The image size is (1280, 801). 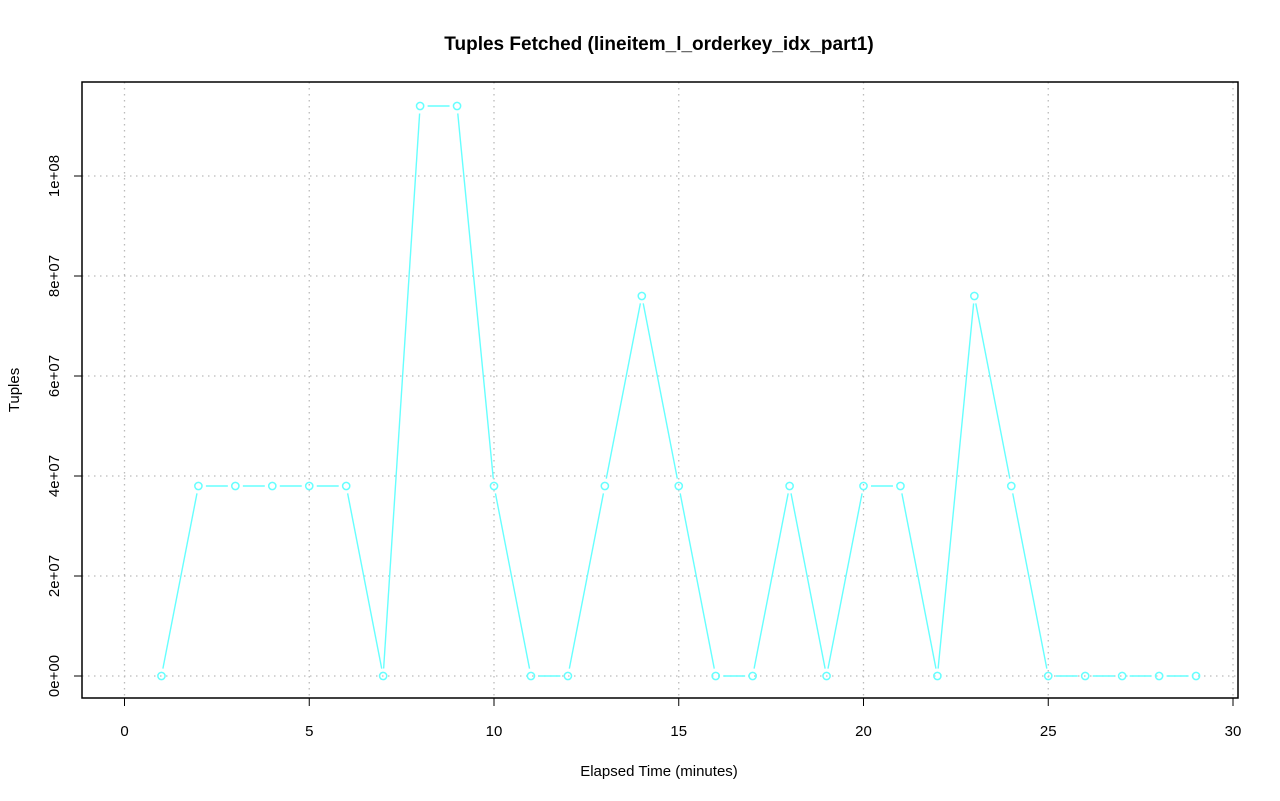 I want to click on x-axis: 0 5 10 15 20 25 30, so click(x=680, y=719).